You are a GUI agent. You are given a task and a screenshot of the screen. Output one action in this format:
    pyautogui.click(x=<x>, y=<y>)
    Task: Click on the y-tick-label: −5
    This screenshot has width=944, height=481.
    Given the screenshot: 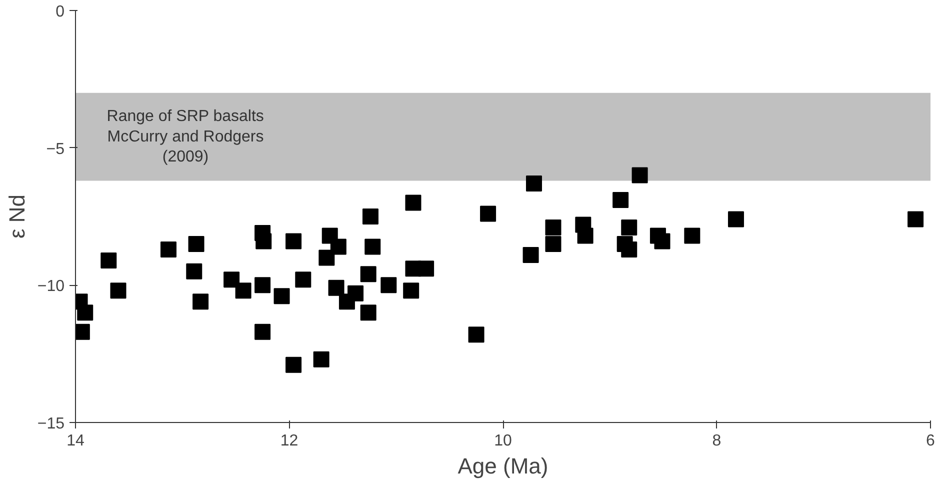 What is the action you would take?
    pyautogui.click(x=55, y=149)
    